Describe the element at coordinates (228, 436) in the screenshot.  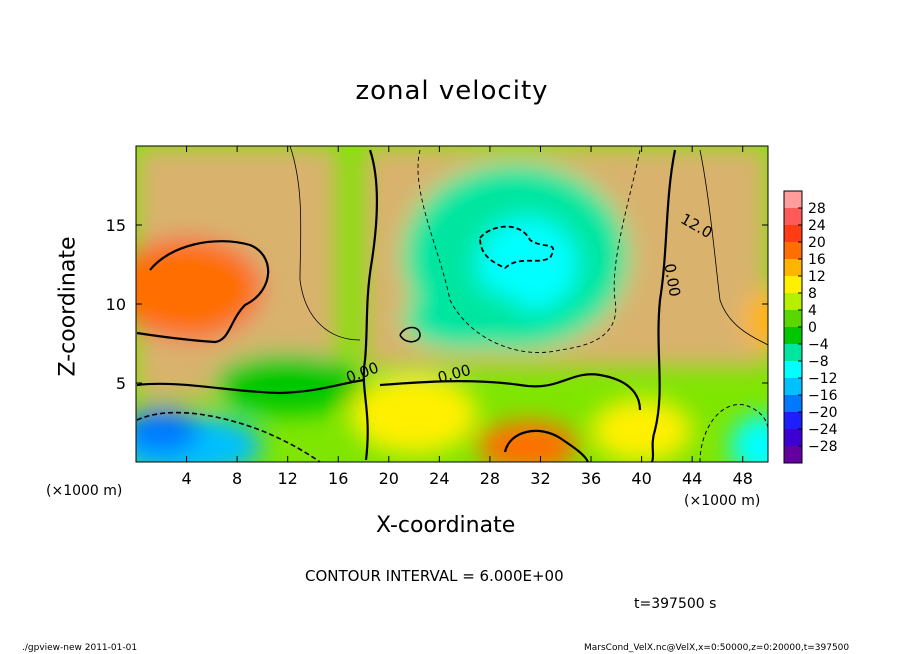
I see `contour-neg6-bottom-left` at that location.